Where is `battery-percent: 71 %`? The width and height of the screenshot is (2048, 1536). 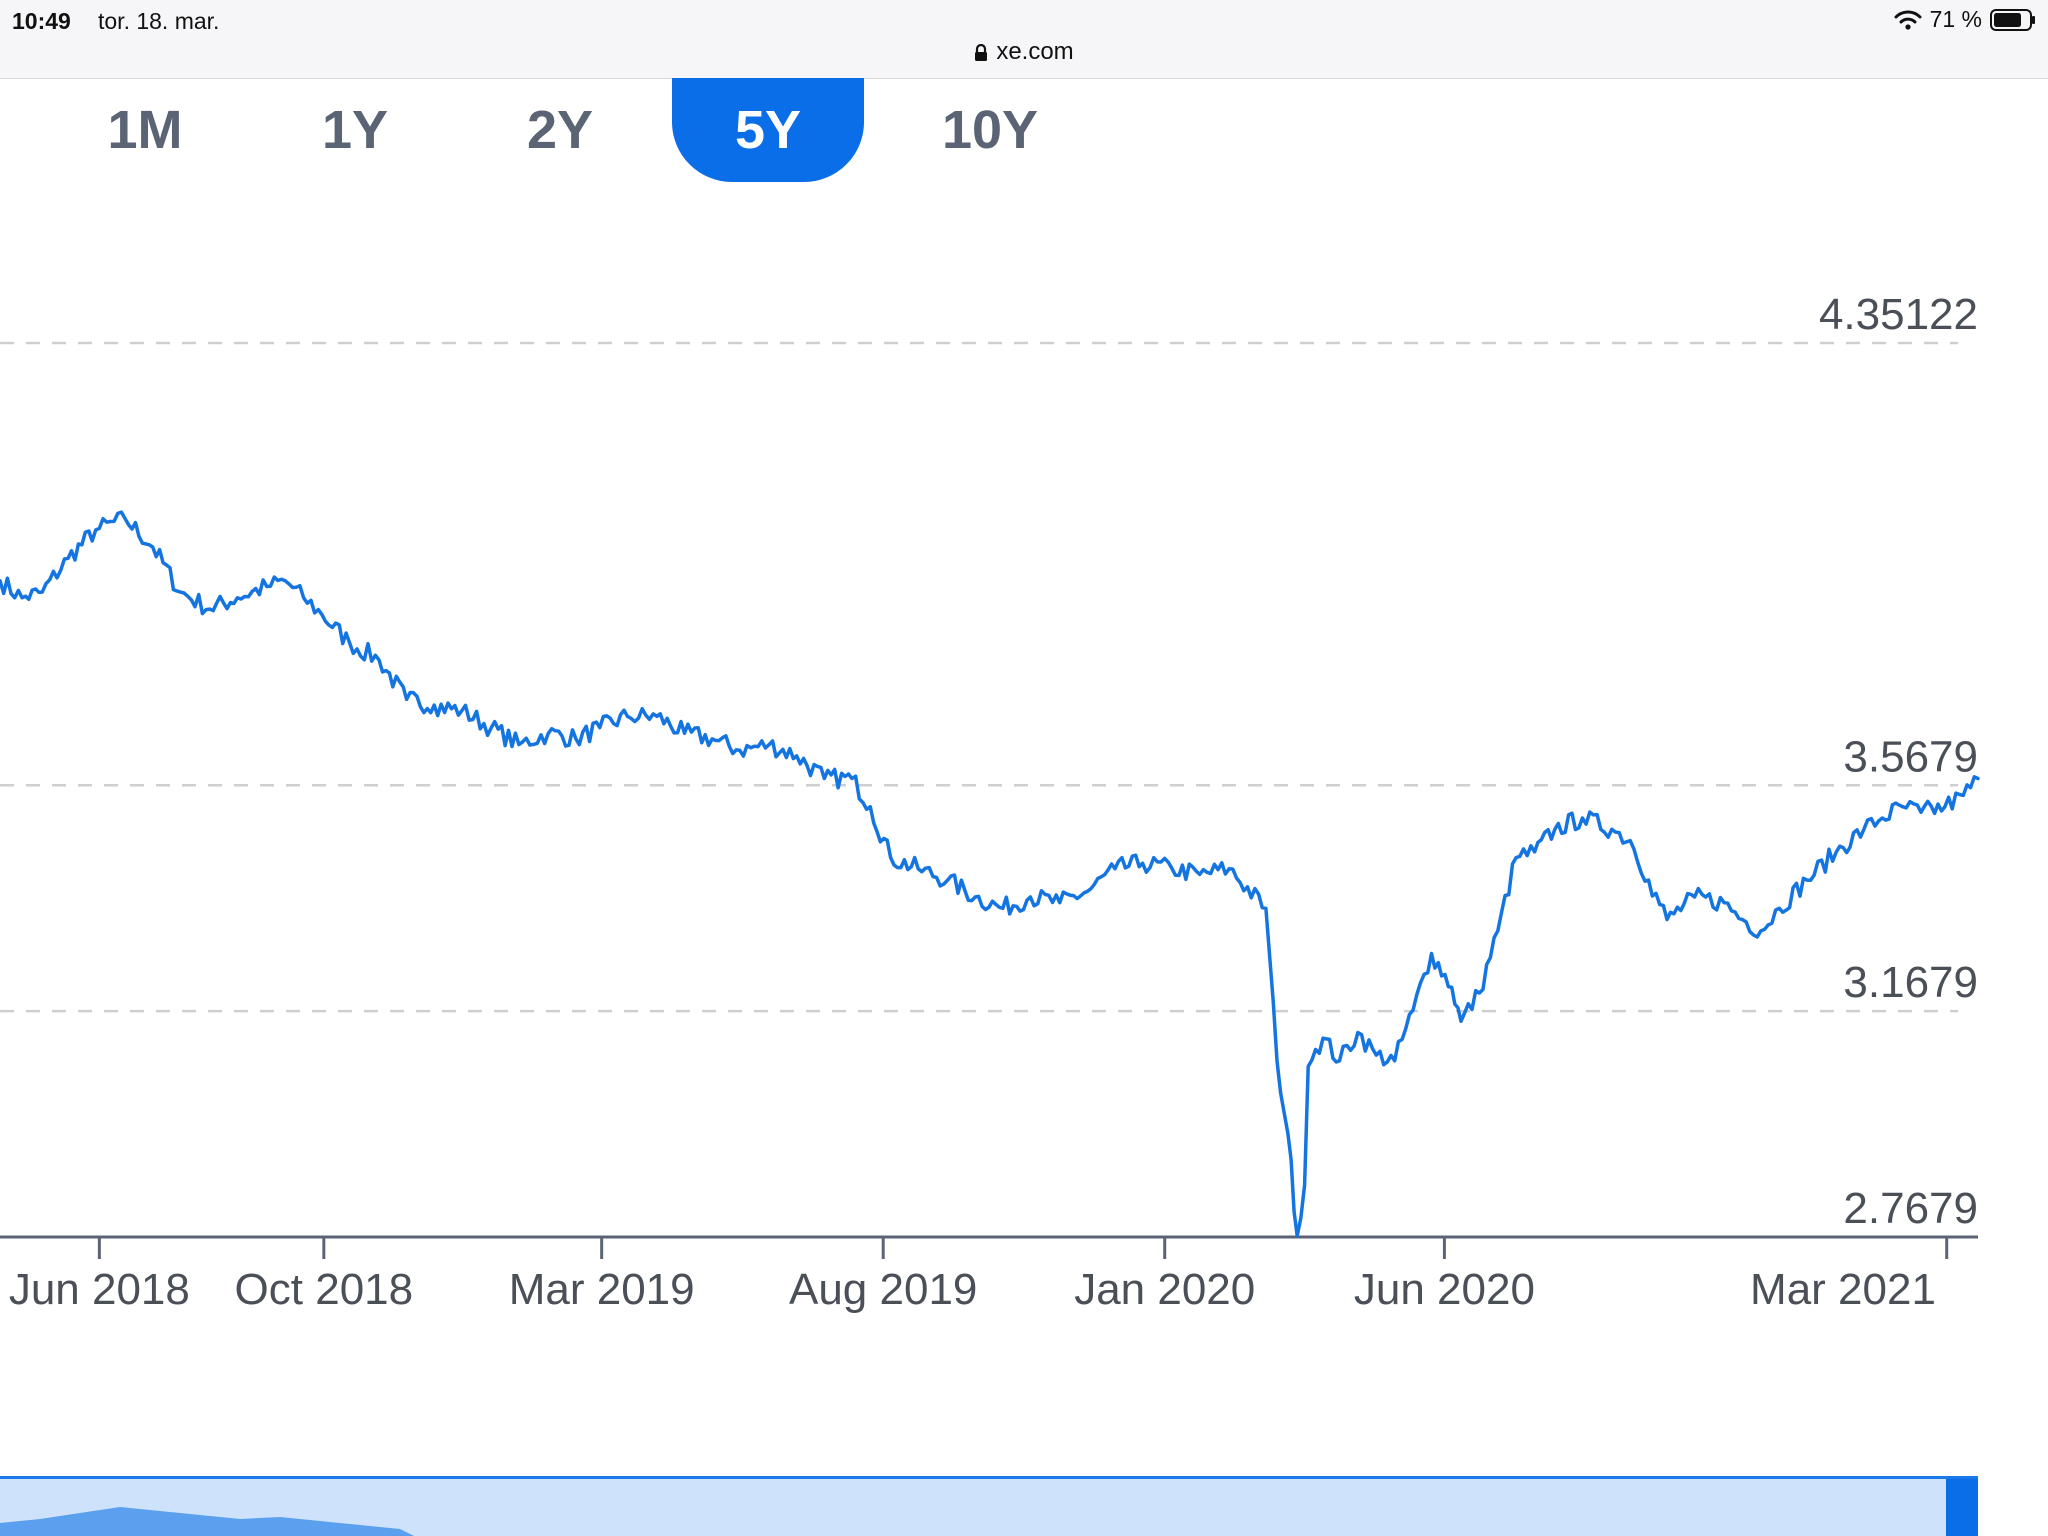 battery-percent: 71 % is located at coordinates (1955, 19).